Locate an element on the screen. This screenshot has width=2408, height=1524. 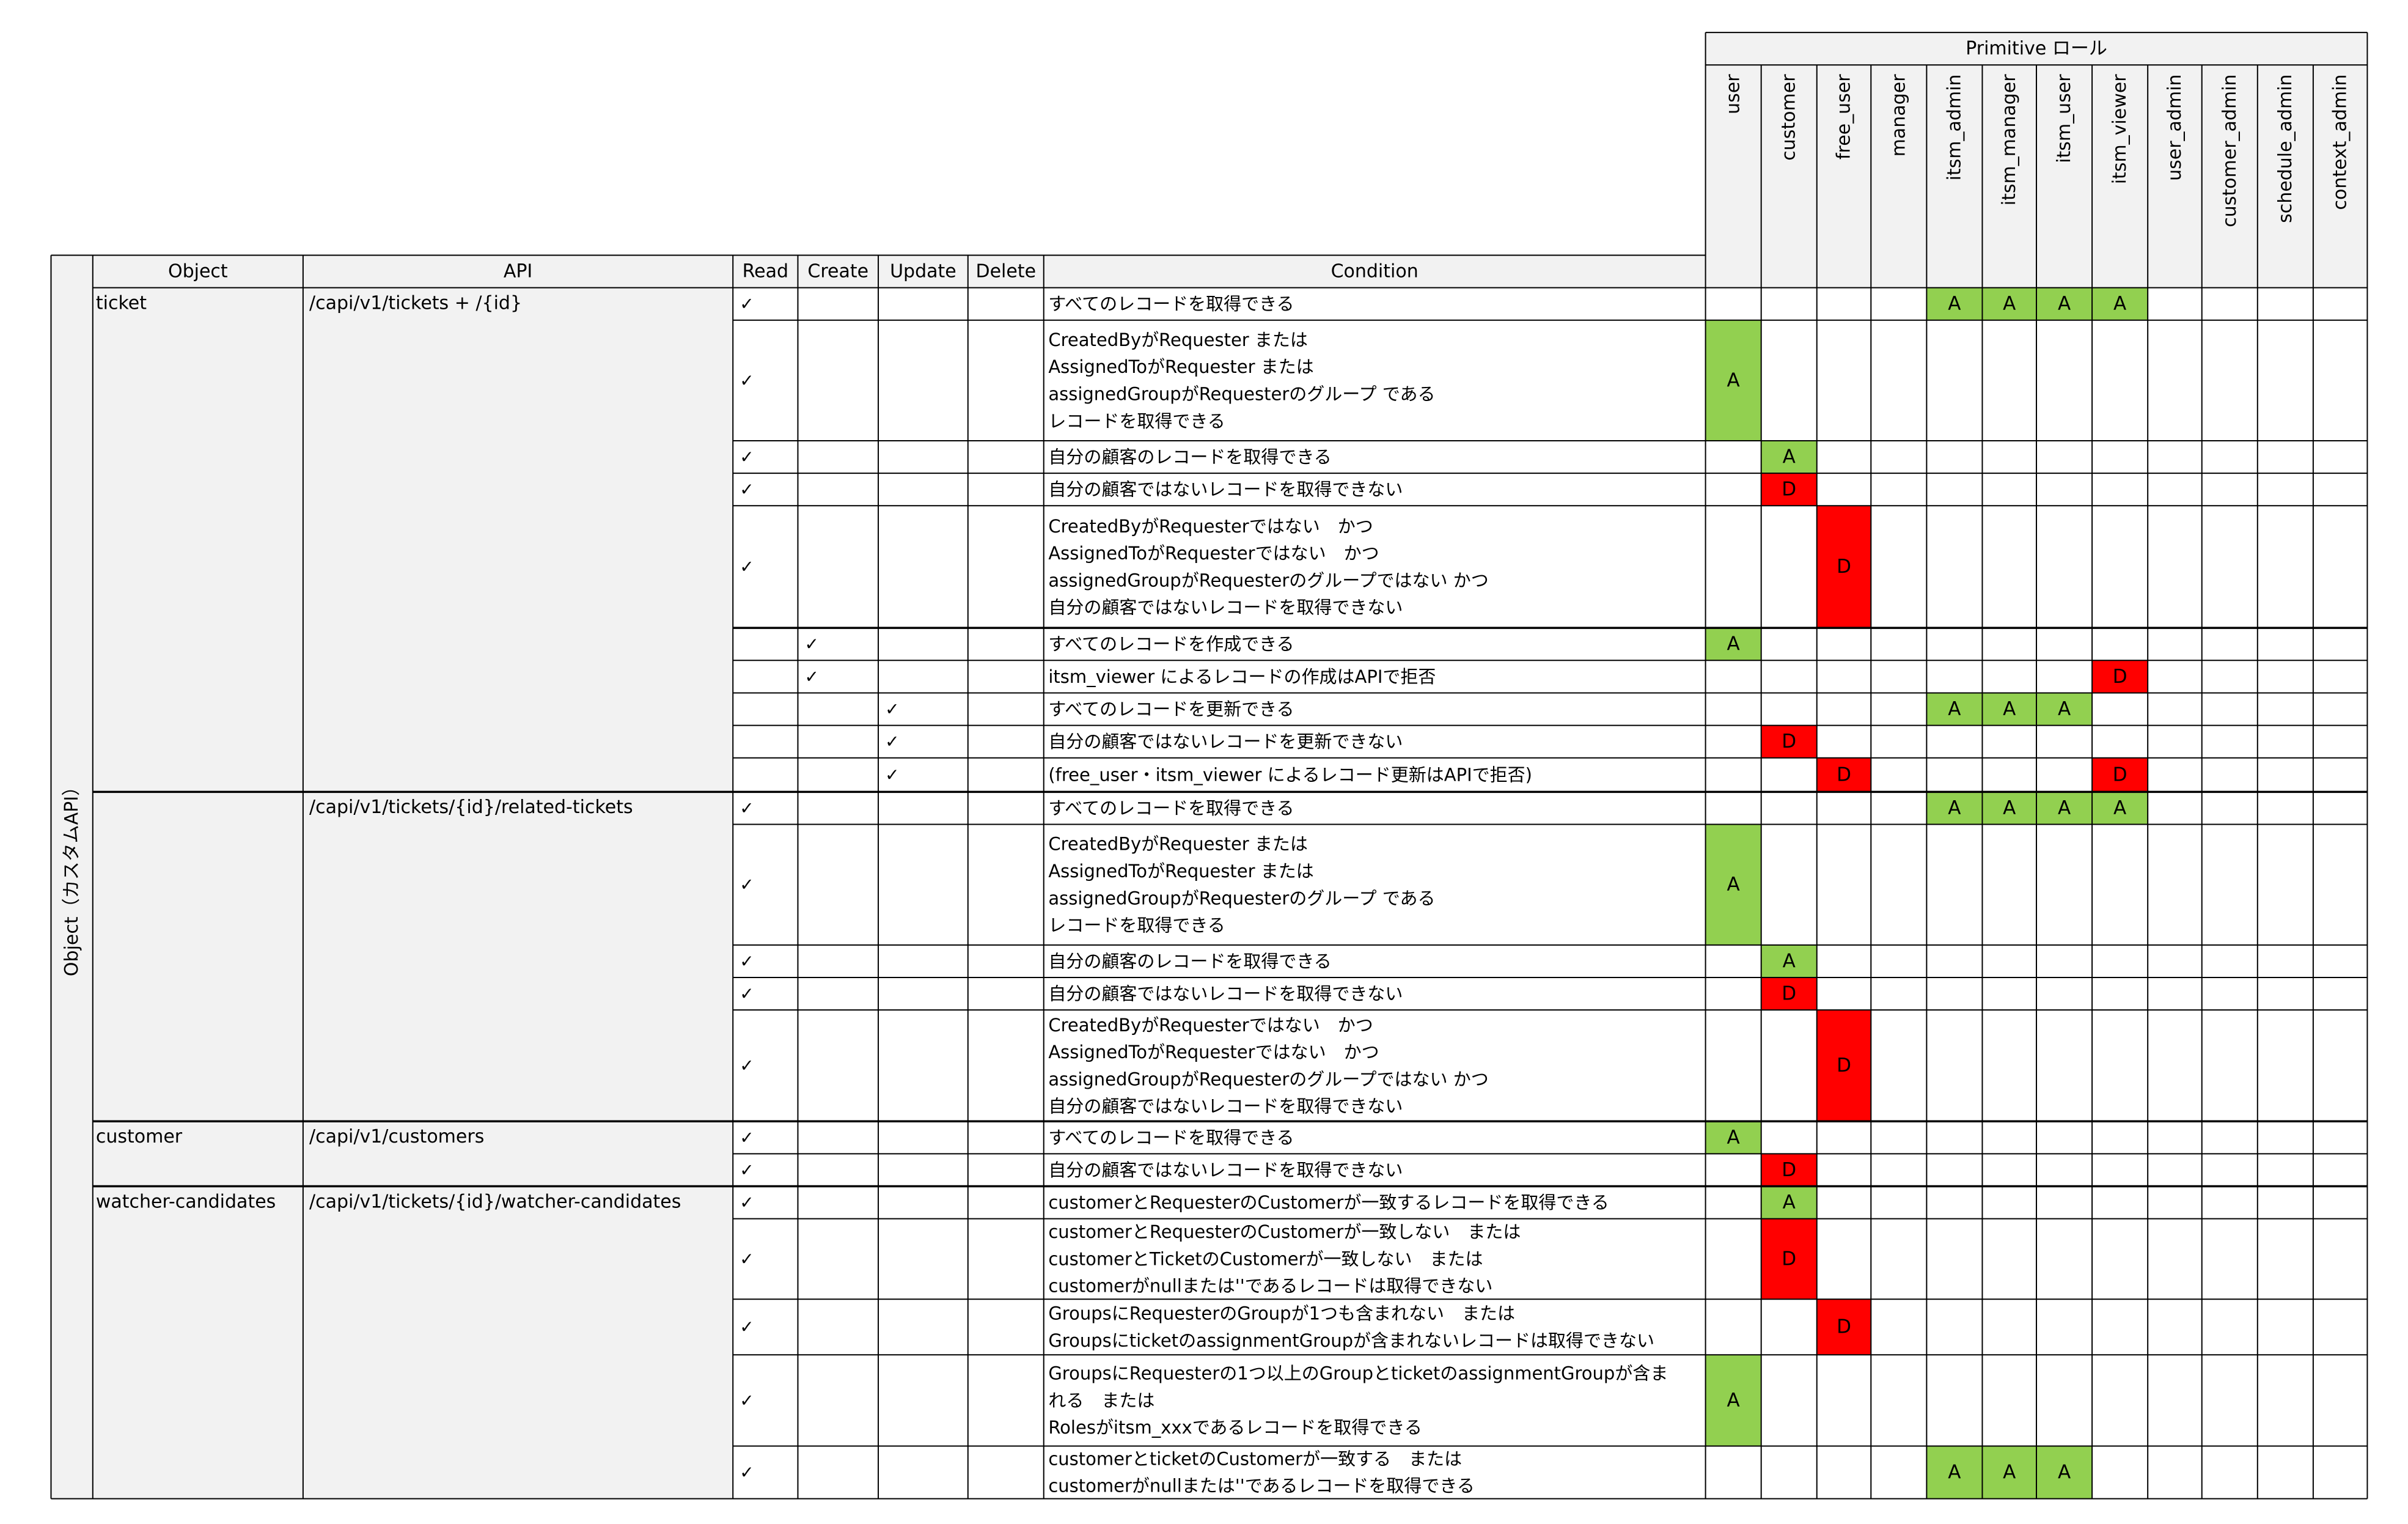
condition-text: customerとRequesterのCustomerが一致しない または is located at coordinates (1284, 1231).